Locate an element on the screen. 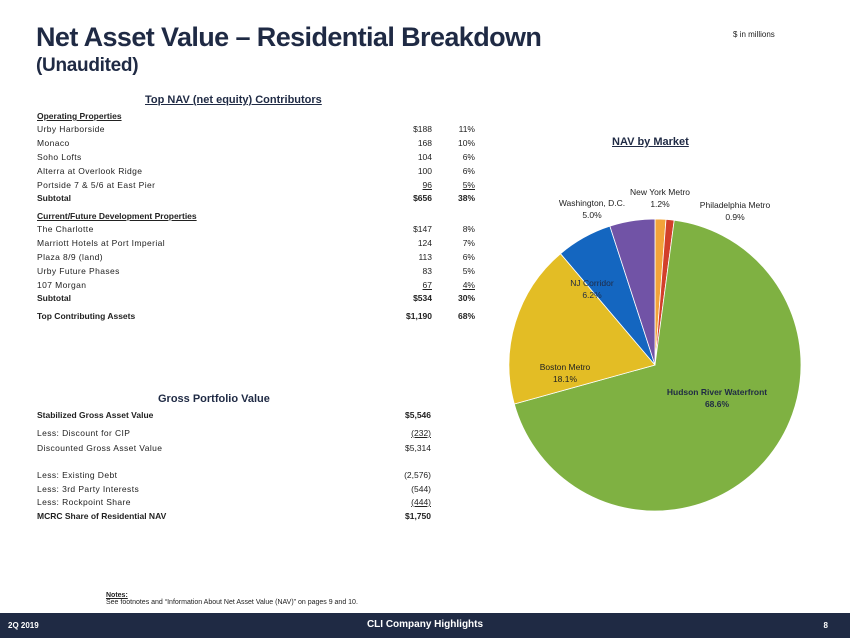 The image size is (850, 638). pie-value-label: 0.9% is located at coordinates (735, 217).